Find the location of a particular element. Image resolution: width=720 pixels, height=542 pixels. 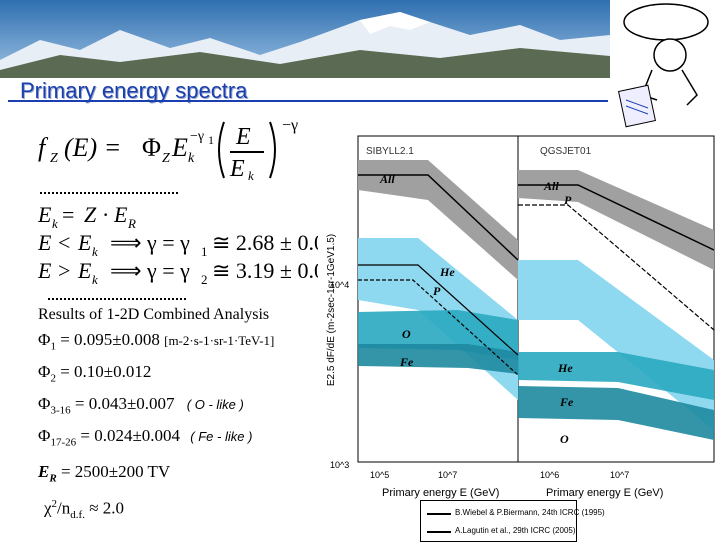

curve-right-all is located at coordinates (616, 217).